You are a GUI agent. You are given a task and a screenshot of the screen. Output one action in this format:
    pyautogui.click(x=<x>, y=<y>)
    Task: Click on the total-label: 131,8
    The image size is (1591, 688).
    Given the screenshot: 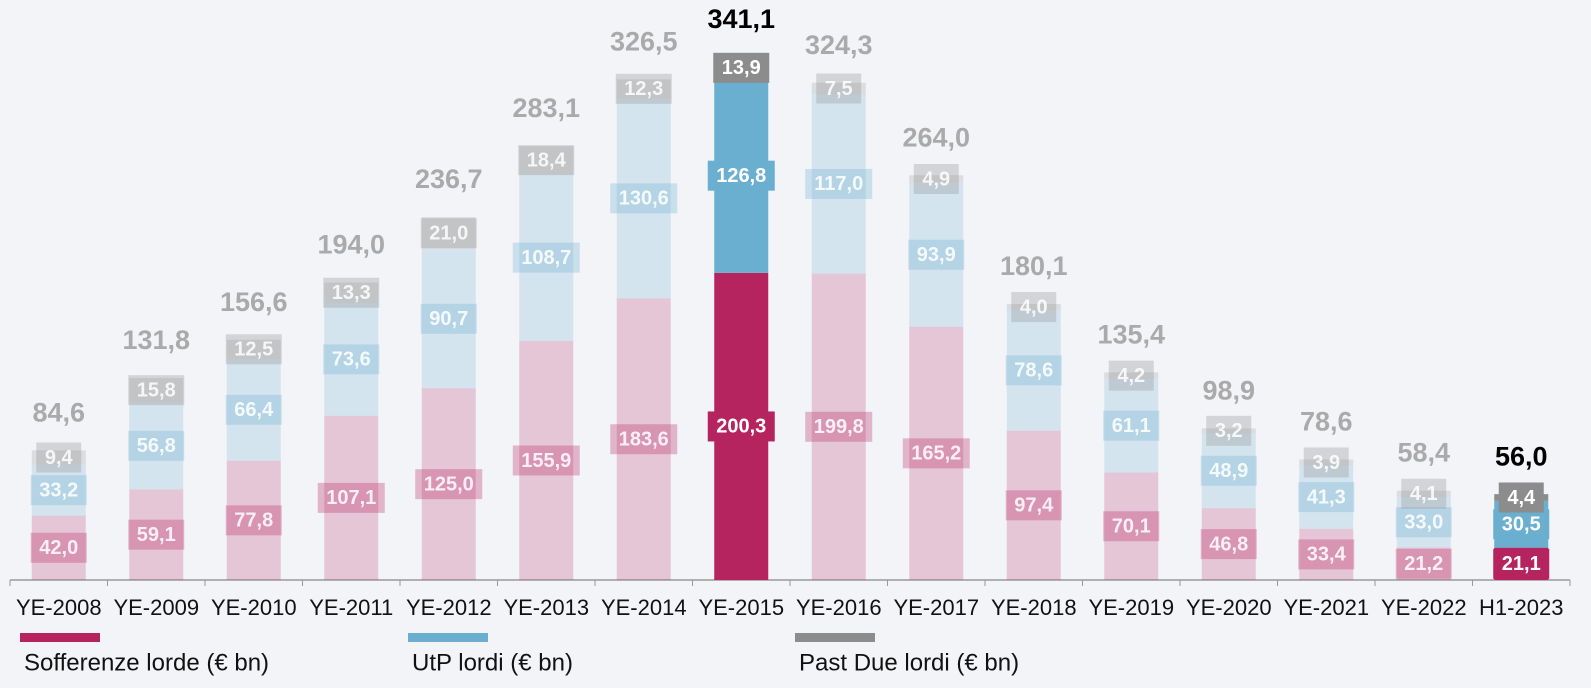 What is the action you would take?
    pyautogui.click(x=156, y=340)
    